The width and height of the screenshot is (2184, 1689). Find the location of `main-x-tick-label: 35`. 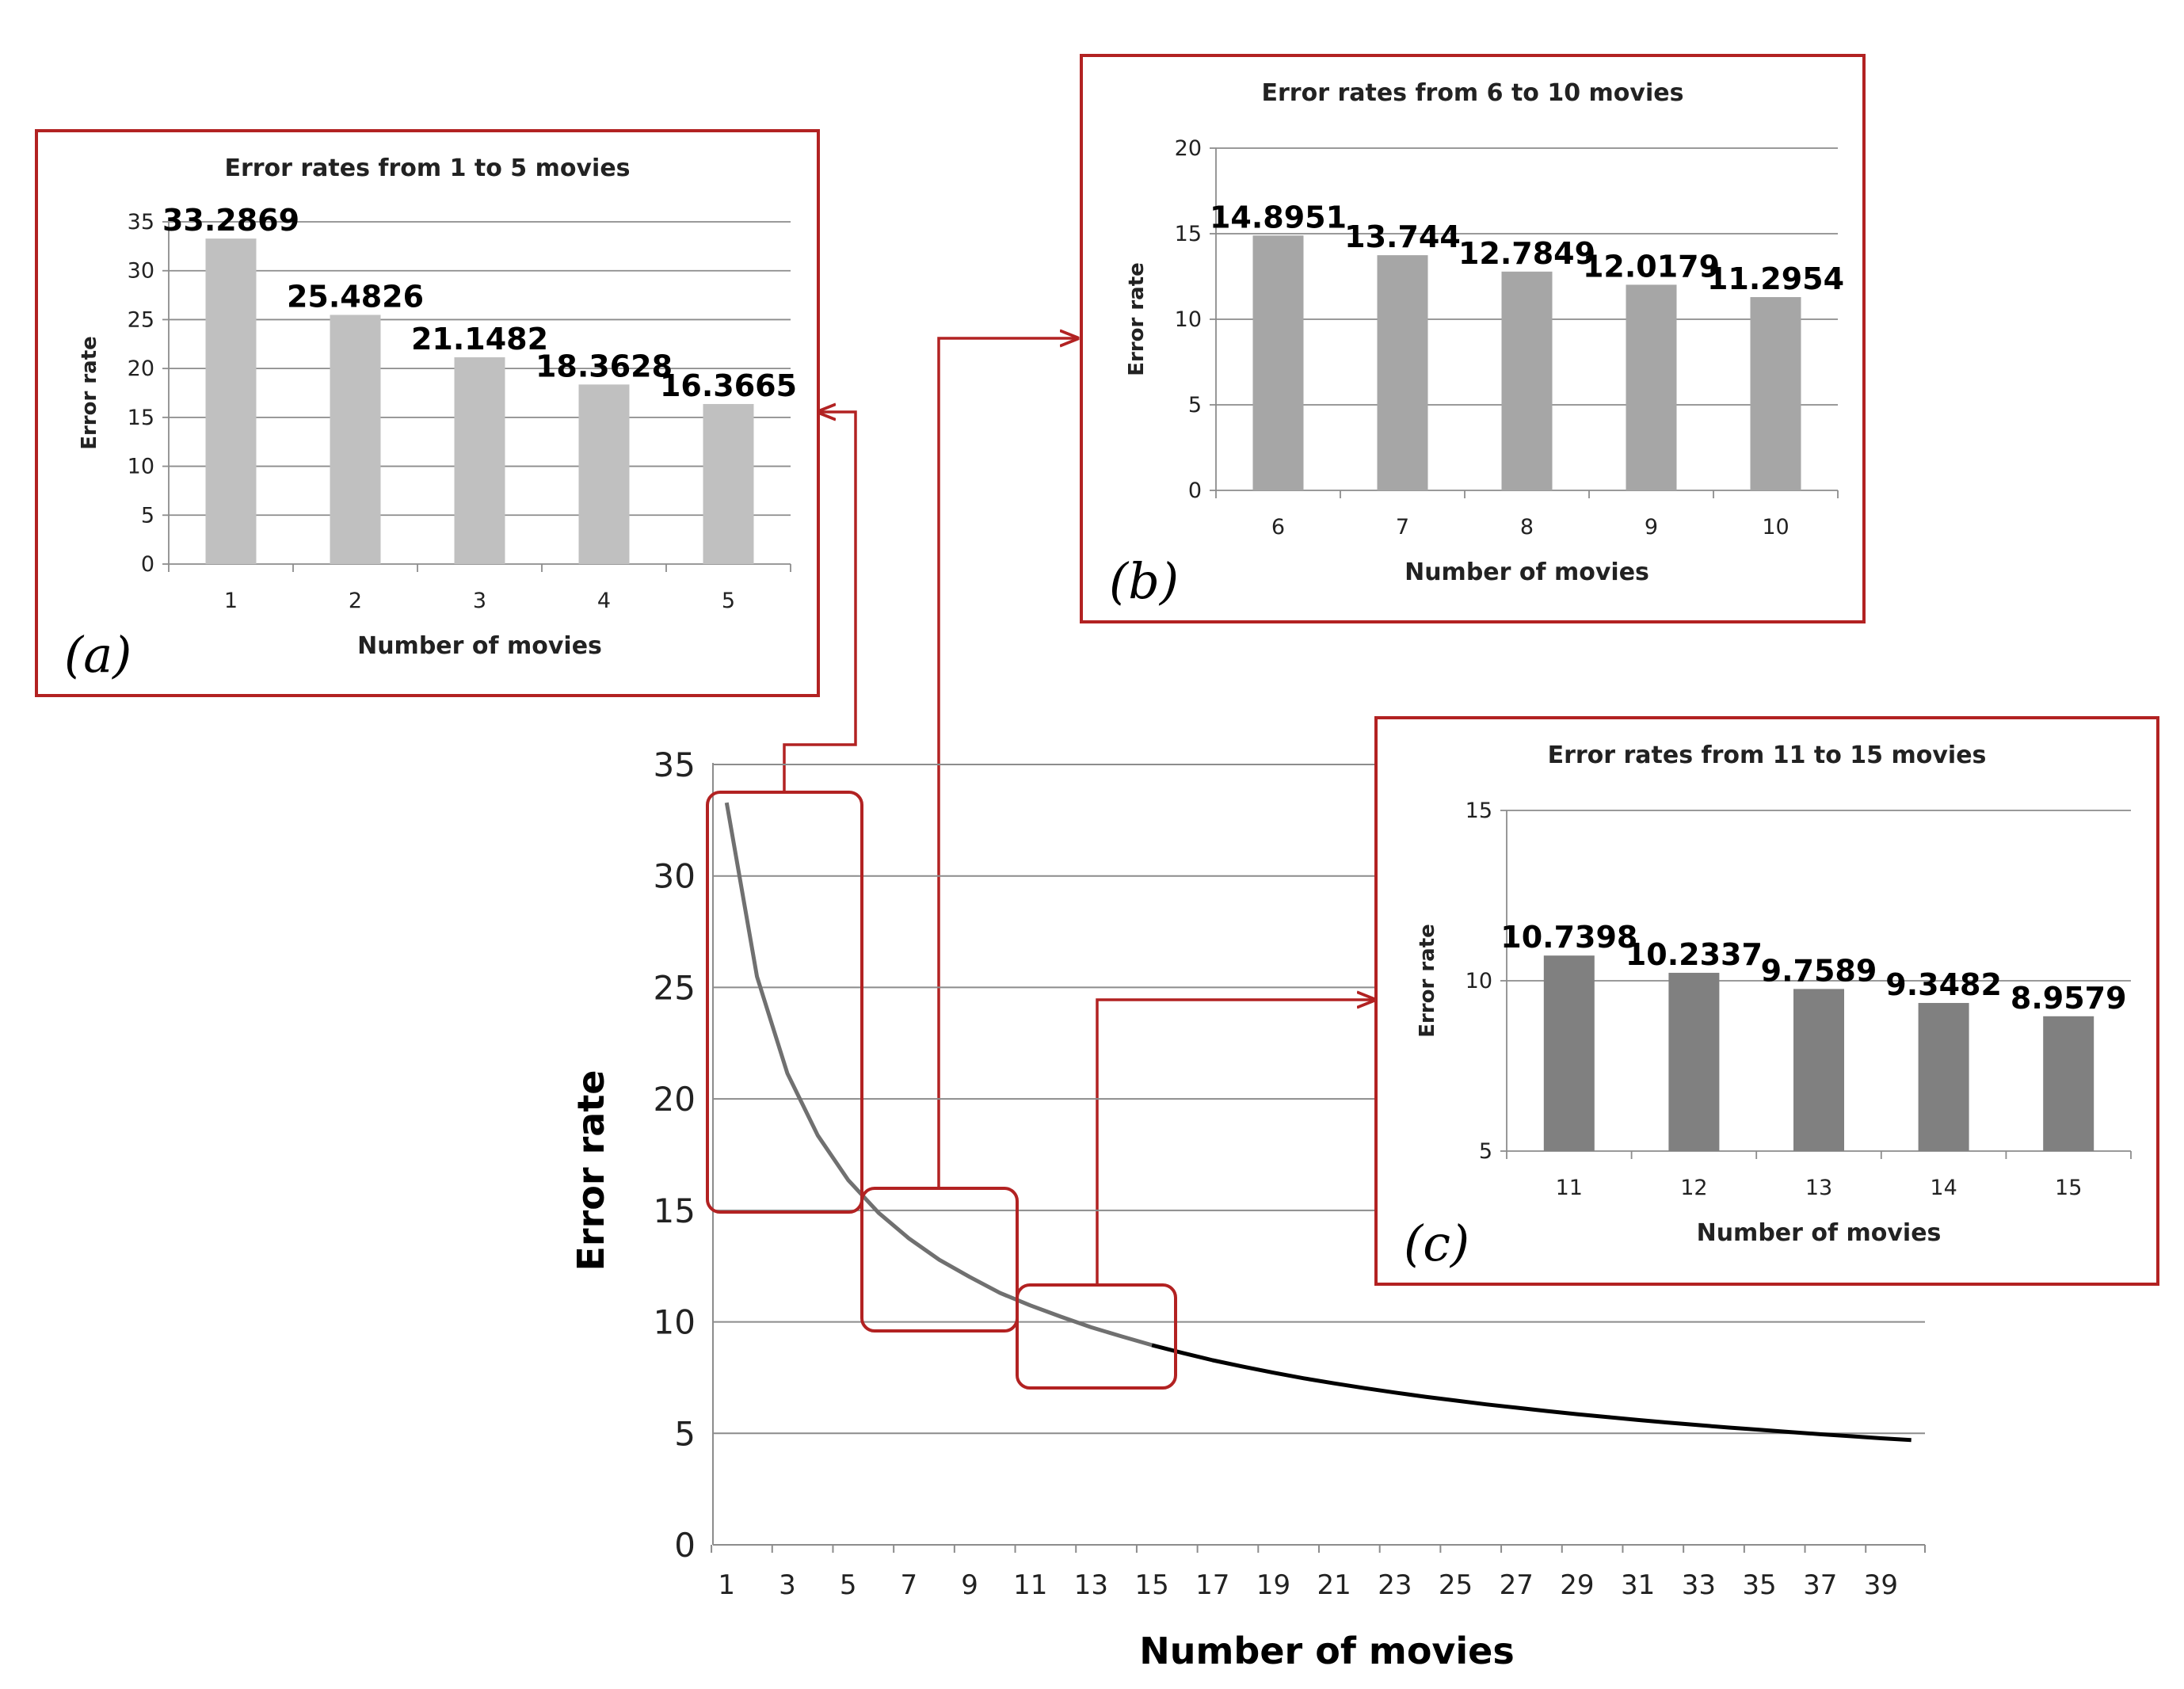

main-x-tick-label: 35 is located at coordinates (1759, 1585).